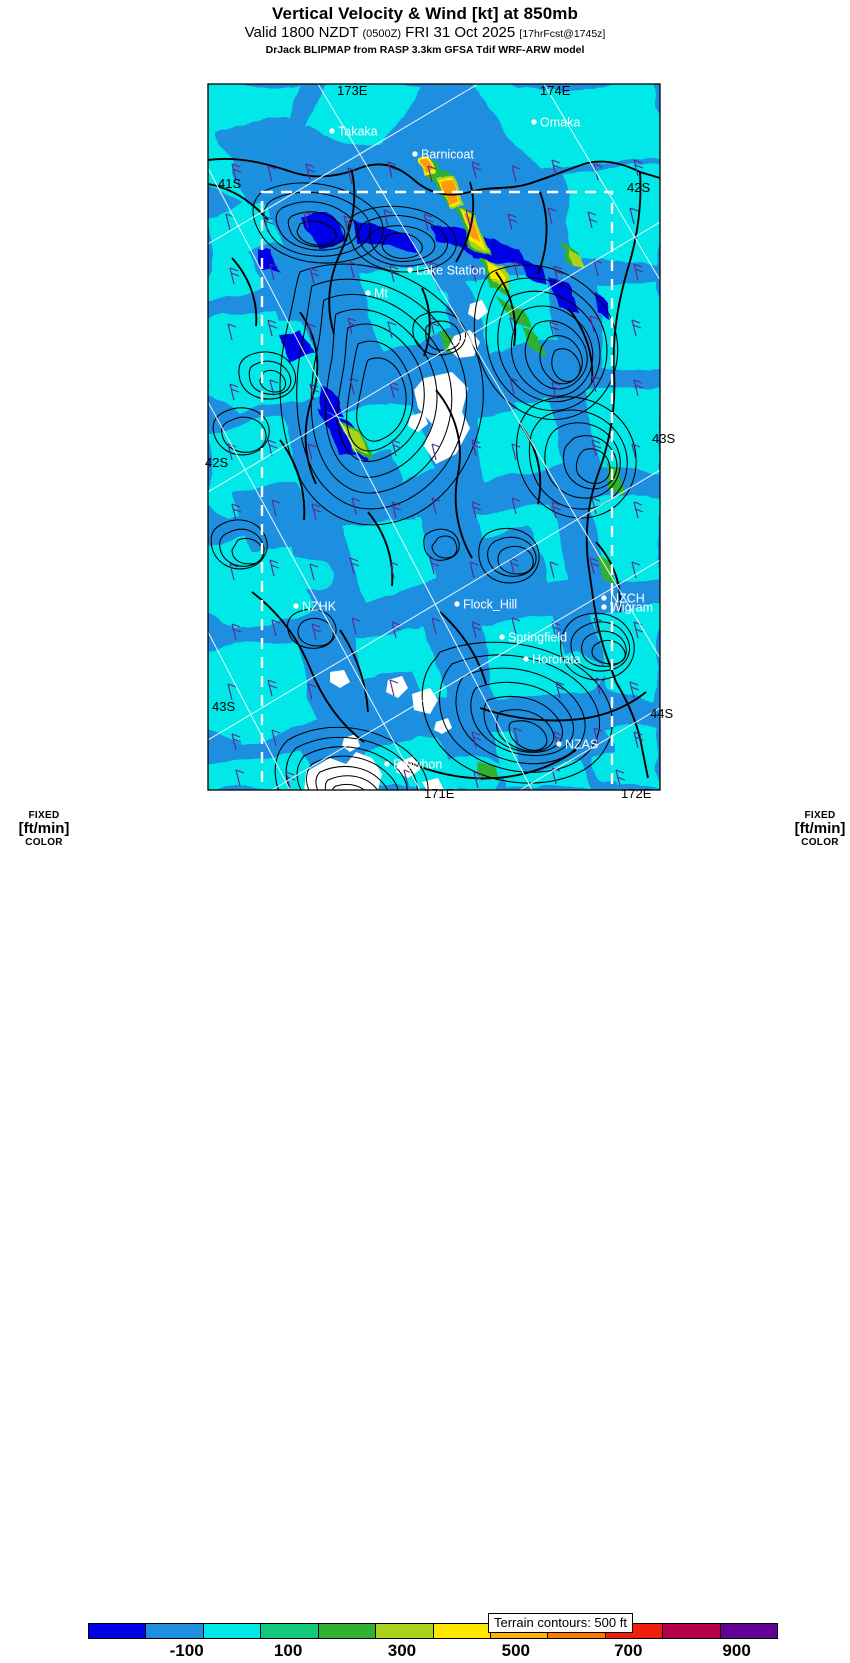  Describe the element at coordinates (439, 793) in the screenshot. I see `grid-label-171E-bottom: 171E` at that location.